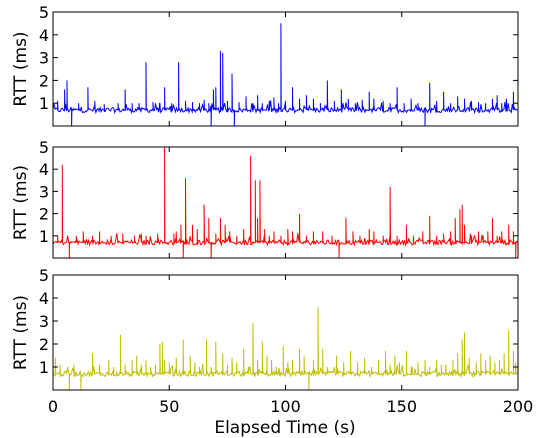 This screenshot has height=438, width=546. I want to click on x-tick-label: 200, so click(518, 406).